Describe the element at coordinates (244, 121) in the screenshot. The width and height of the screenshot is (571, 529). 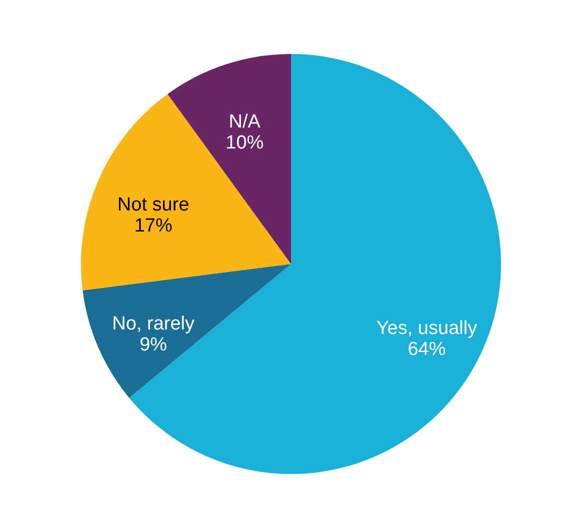
I see `slice-label: N/A` at that location.